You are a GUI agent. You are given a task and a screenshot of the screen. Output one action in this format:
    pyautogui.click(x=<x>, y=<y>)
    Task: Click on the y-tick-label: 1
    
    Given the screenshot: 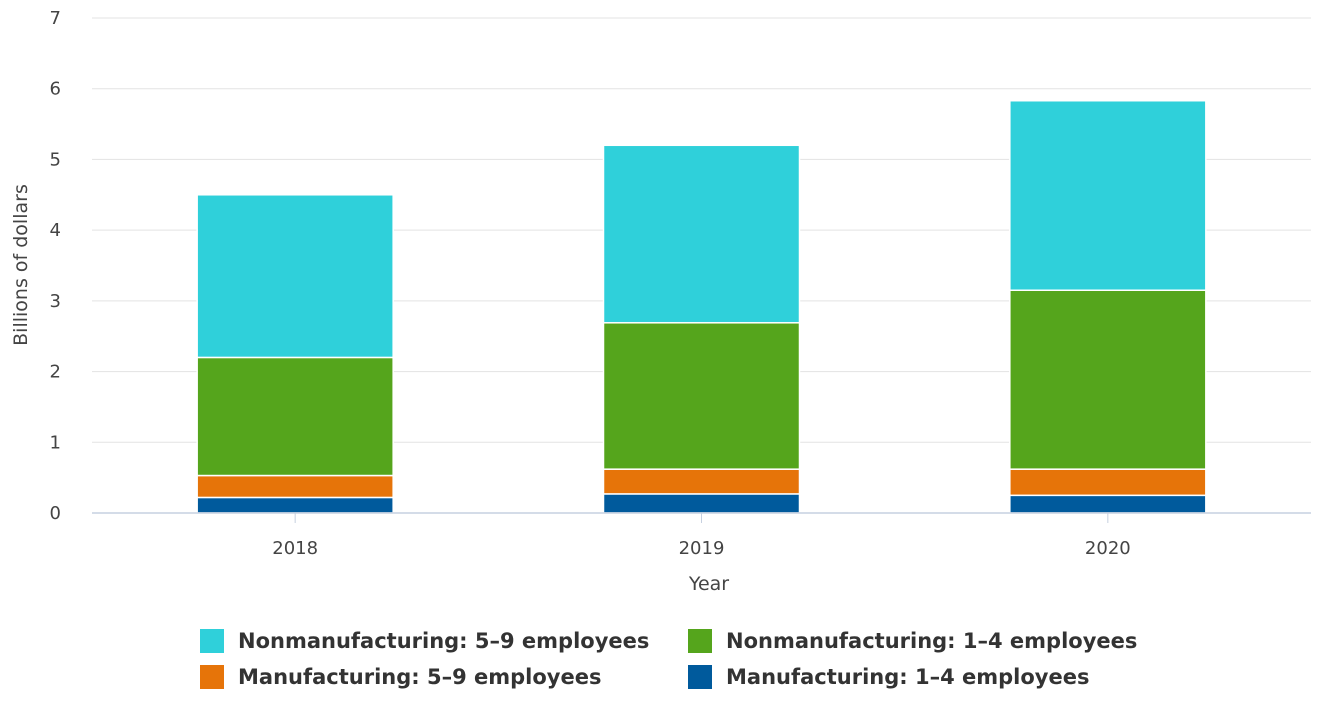 What is the action you would take?
    pyautogui.click(x=55, y=442)
    